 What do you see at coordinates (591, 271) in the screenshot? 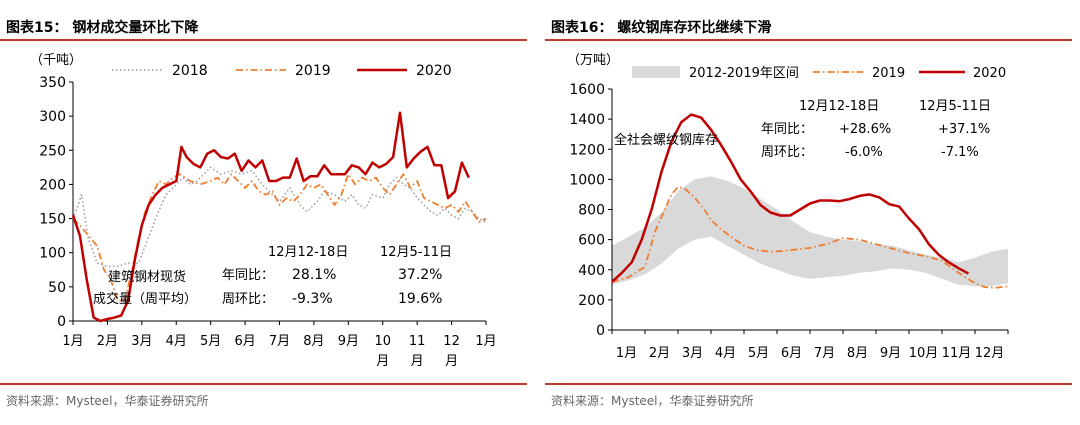
I see `y-tick-label: 400` at bounding box center [591, 271].